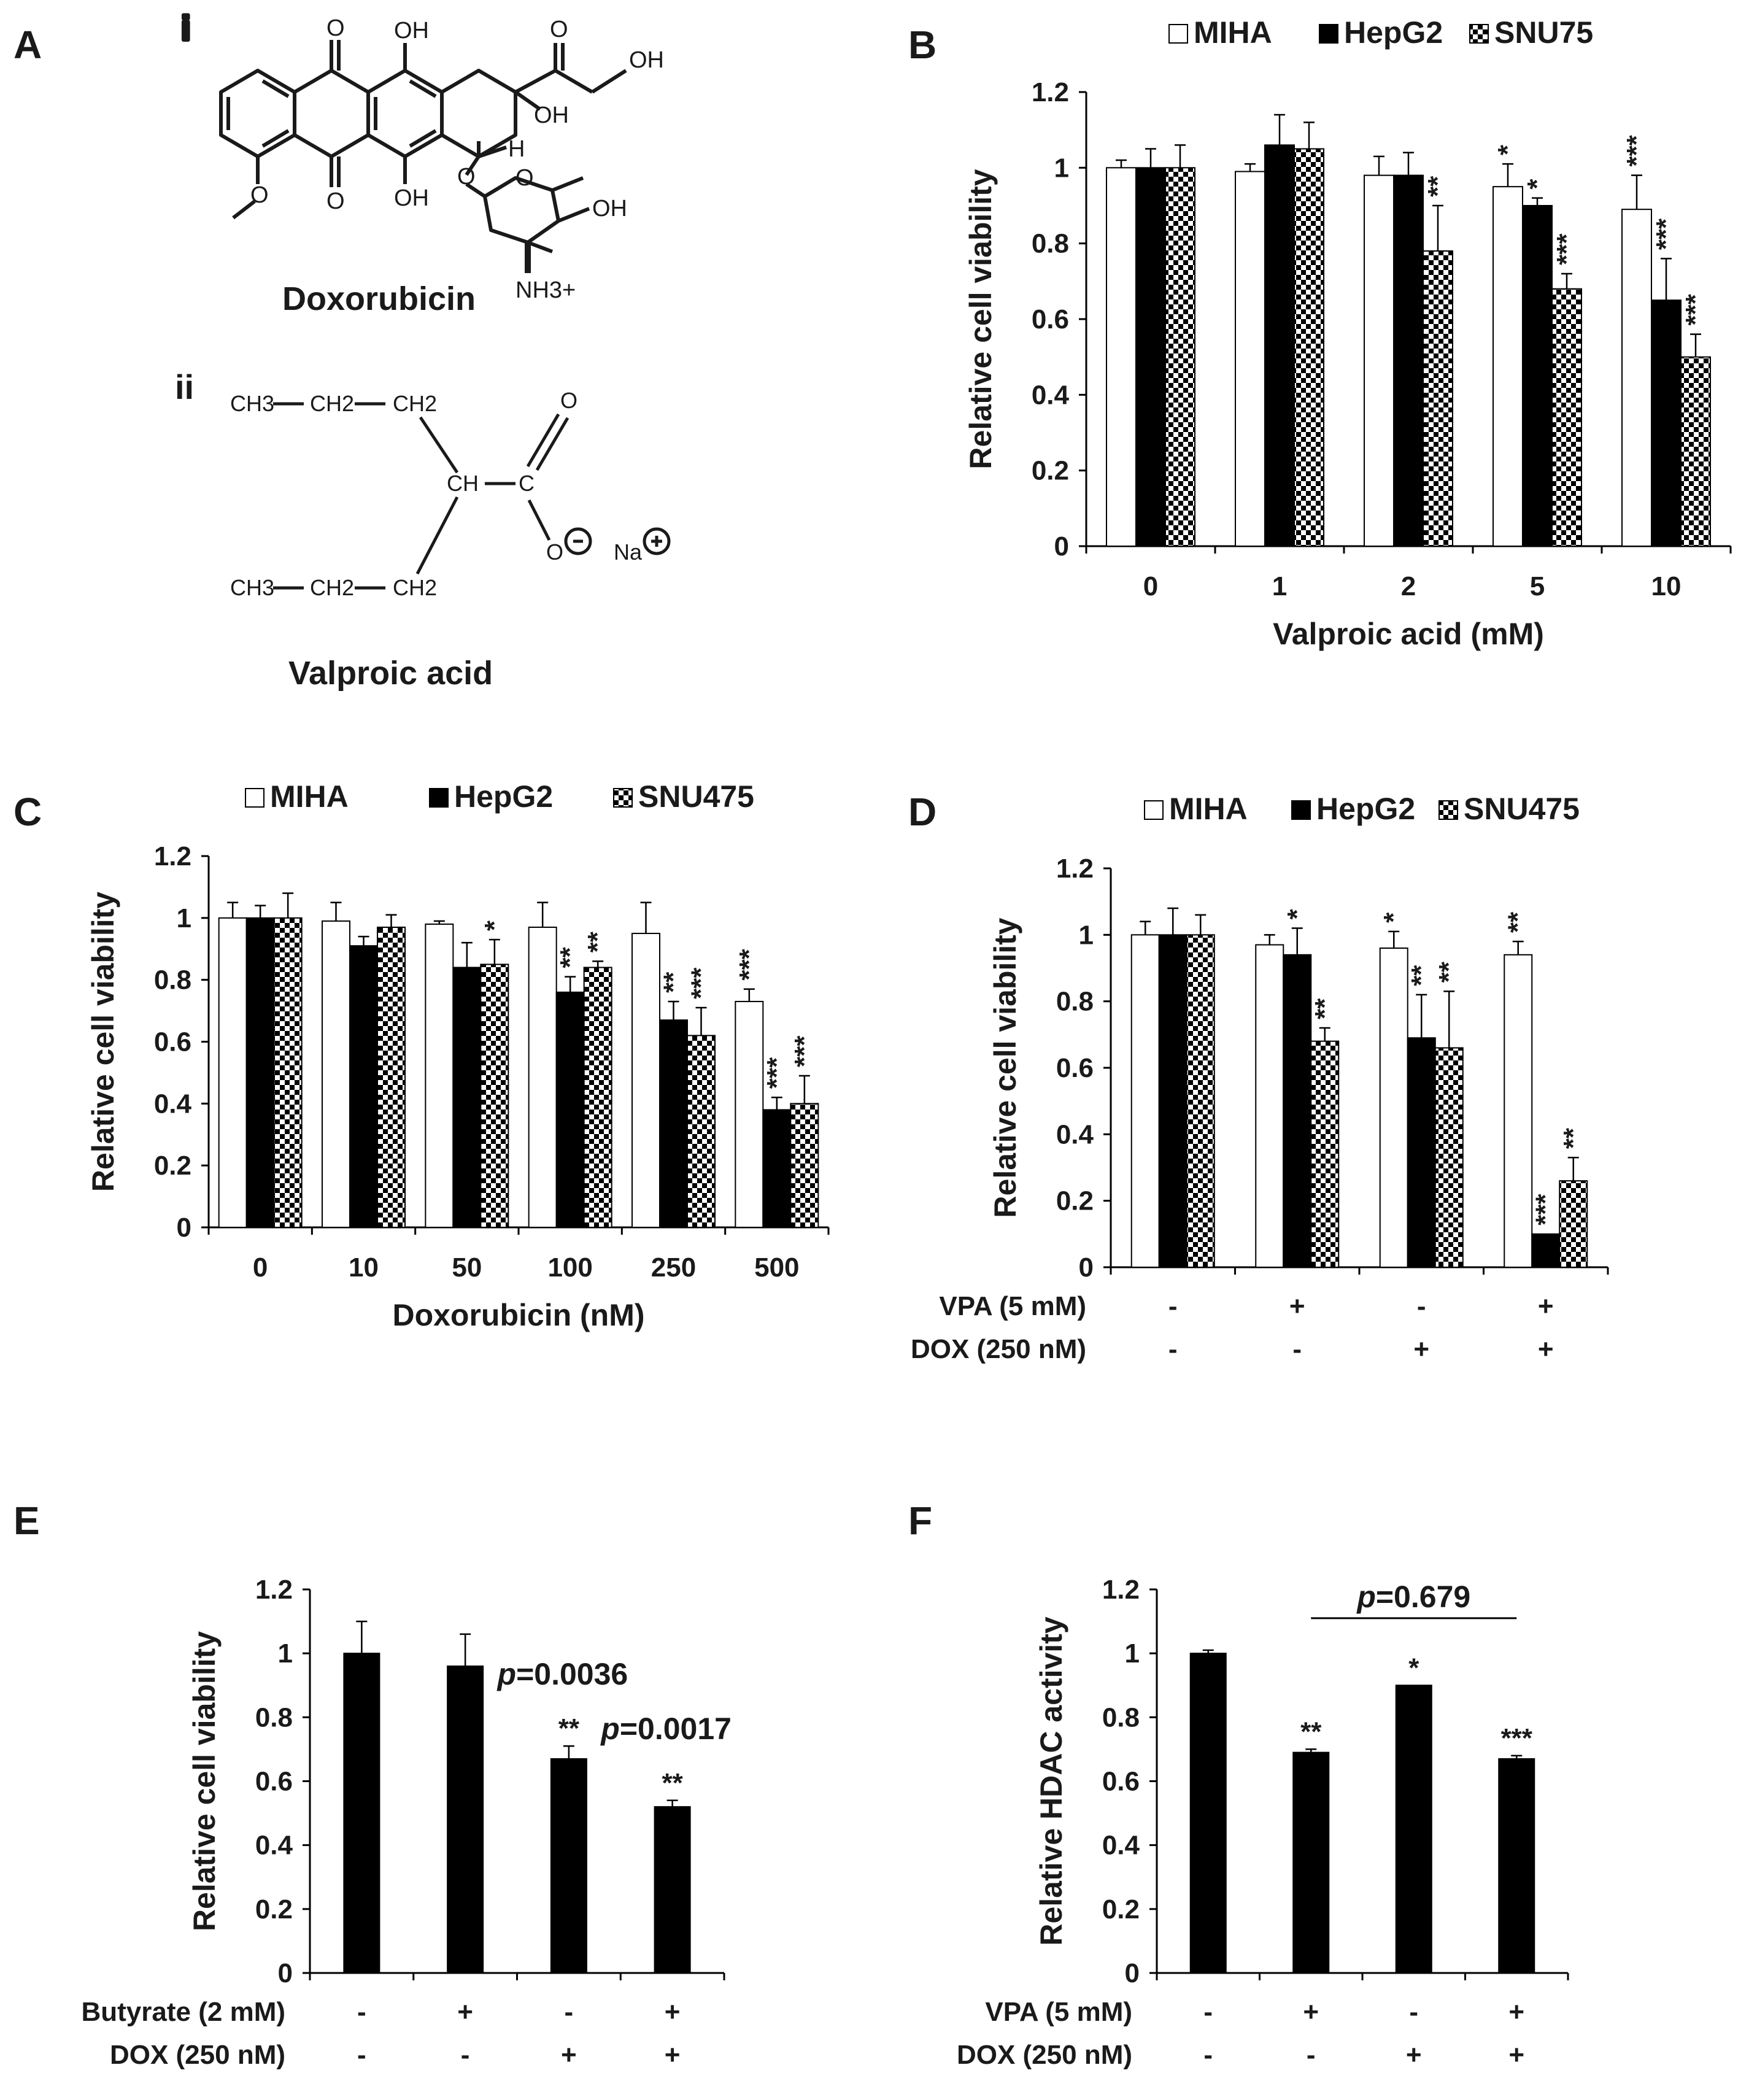  I want to click on x-axis-label: Doxorubicin (nM), so click(518, 1315).